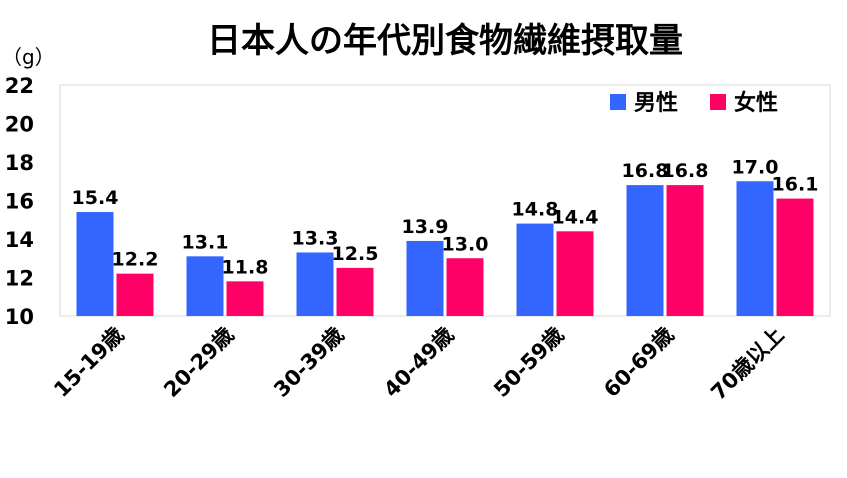 The width and height of the screenshot is (847, 478). What do you see at coordinates (19, 317) in the screenshot?
I see `y-tick-label: 10` at bounding box center [19, 317].